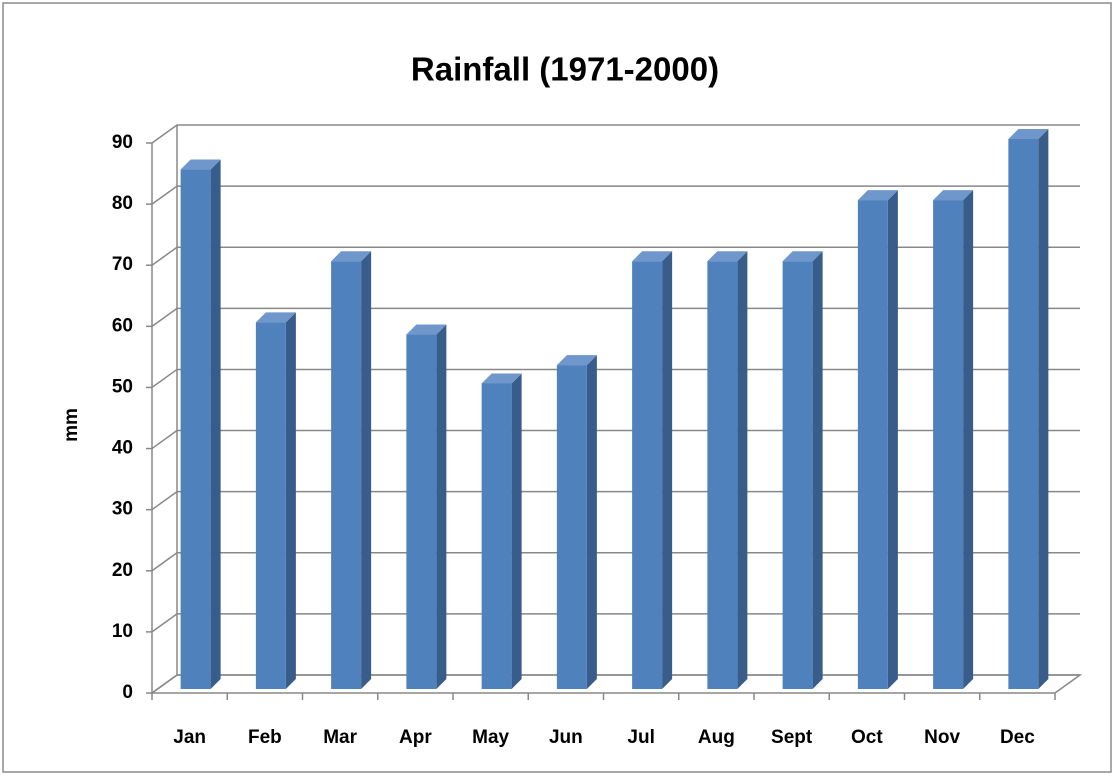  I want to click on x-tick-label: Jan, so click(189, 737).